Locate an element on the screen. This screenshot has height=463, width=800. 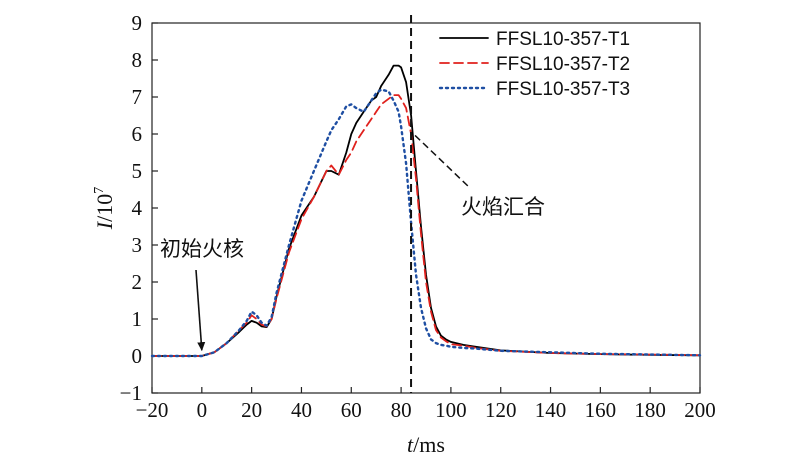
legend-label-2: FFSL10-357-T2 is located at coordinates (563, 64).